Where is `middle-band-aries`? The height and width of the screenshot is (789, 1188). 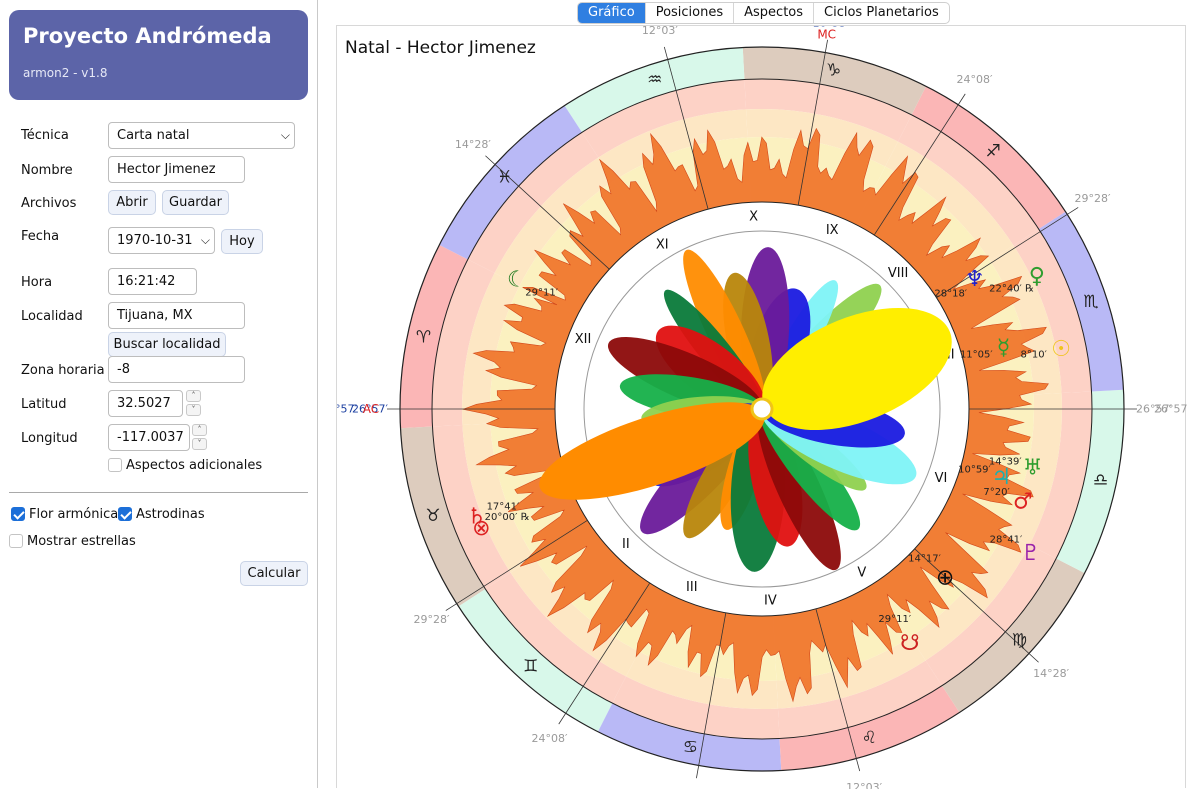
middle-band-aries is located at coordinates (491, 349).